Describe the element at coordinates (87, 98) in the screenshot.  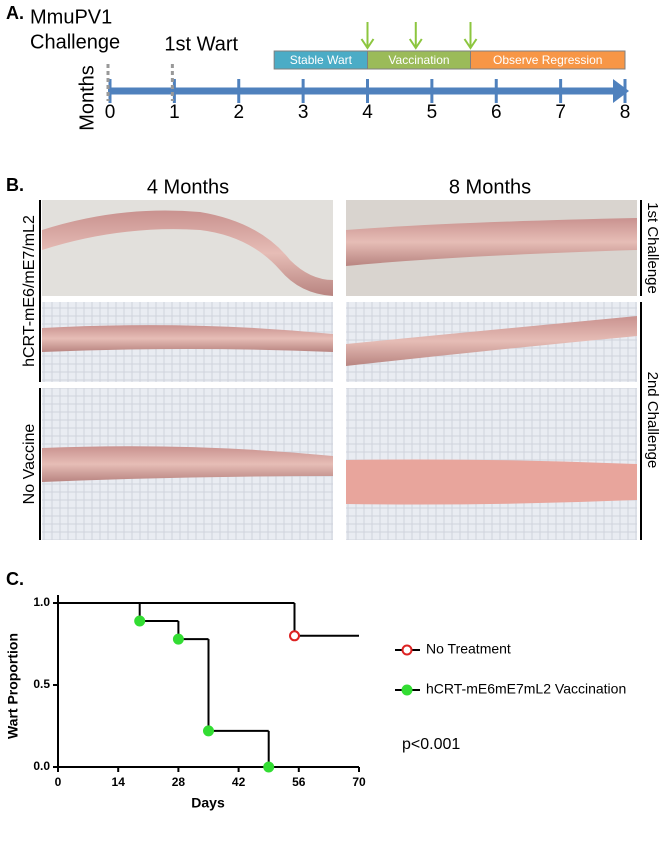
I see `axis-label: Months` at that location.